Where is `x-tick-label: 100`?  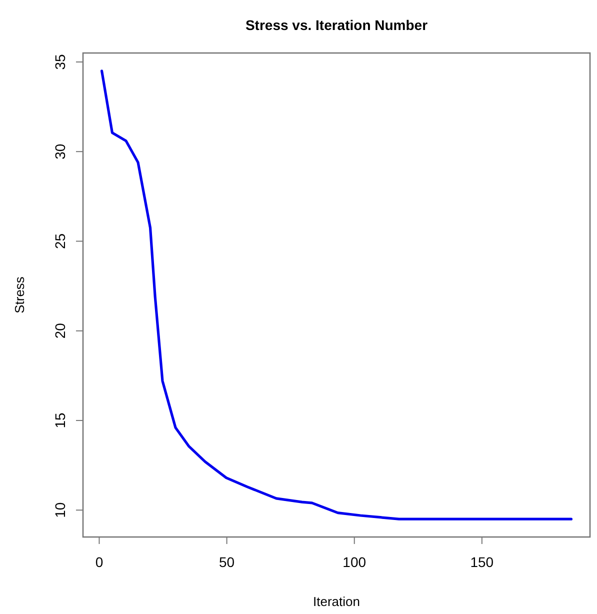 x-tick-label: 100 is located at coordinates (354, 562).